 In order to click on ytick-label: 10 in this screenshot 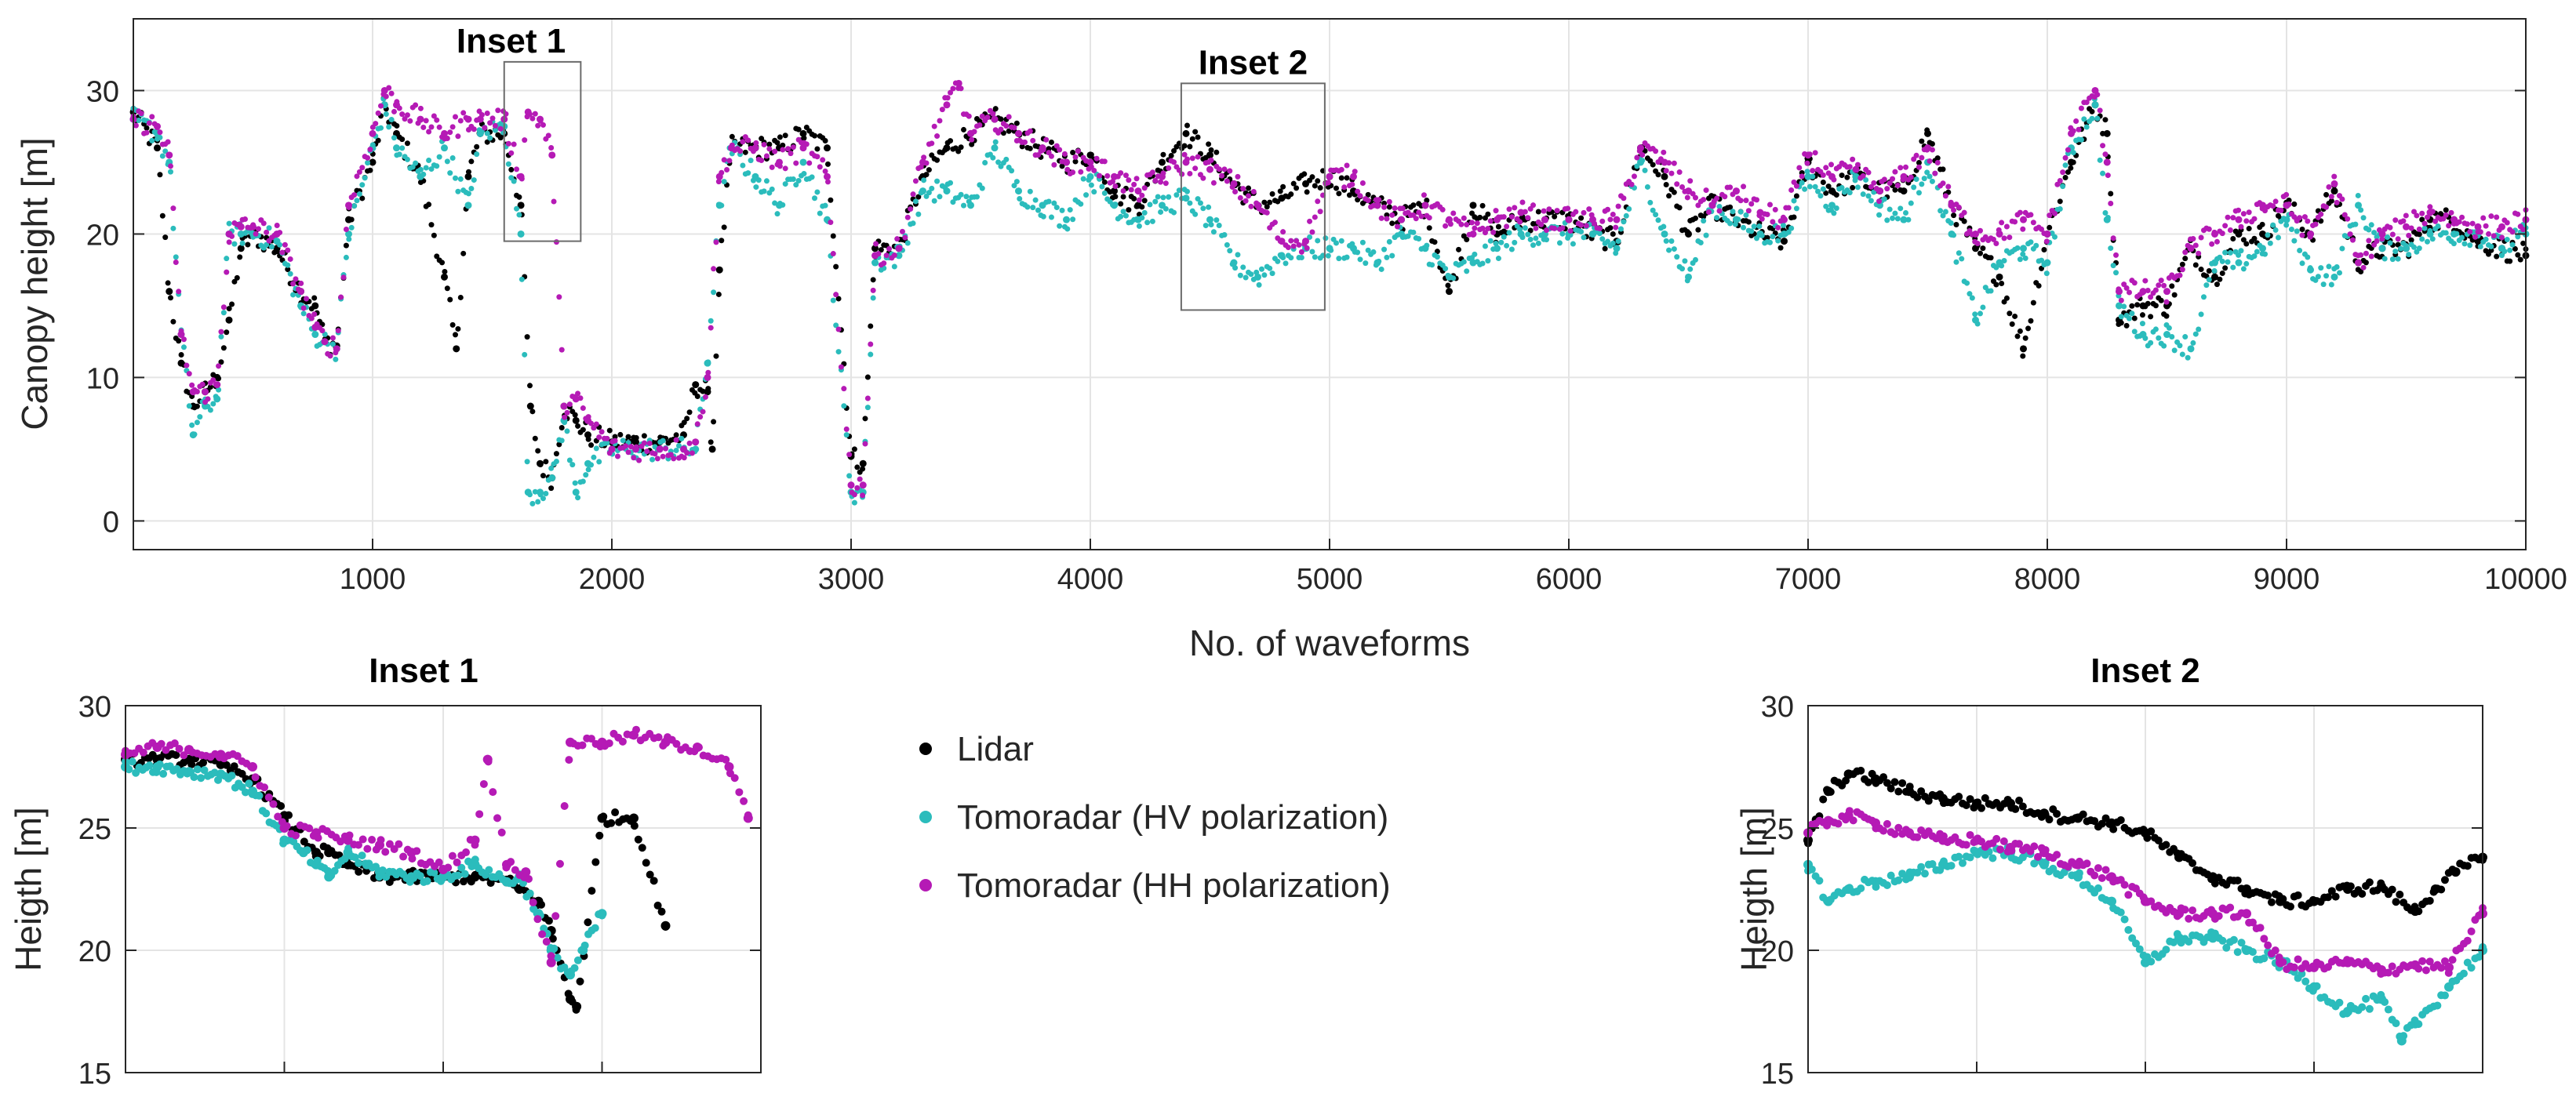, I will do `click(102, 378)`.